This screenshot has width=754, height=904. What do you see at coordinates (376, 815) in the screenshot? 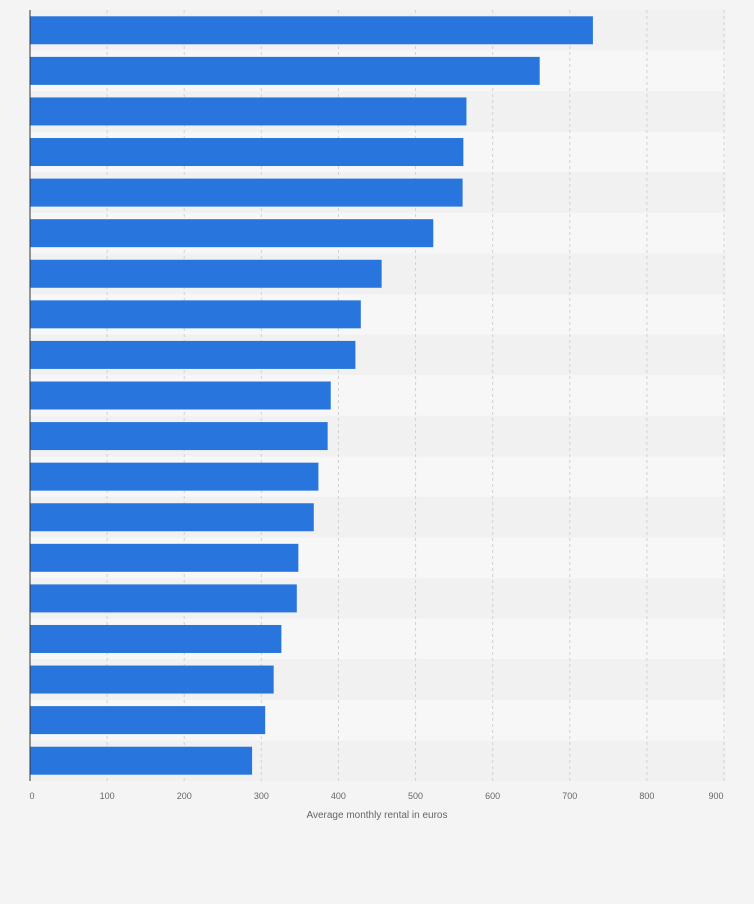
I see `x-axis-label: Average monthly rental in euros` at bounding box center [376, 815].